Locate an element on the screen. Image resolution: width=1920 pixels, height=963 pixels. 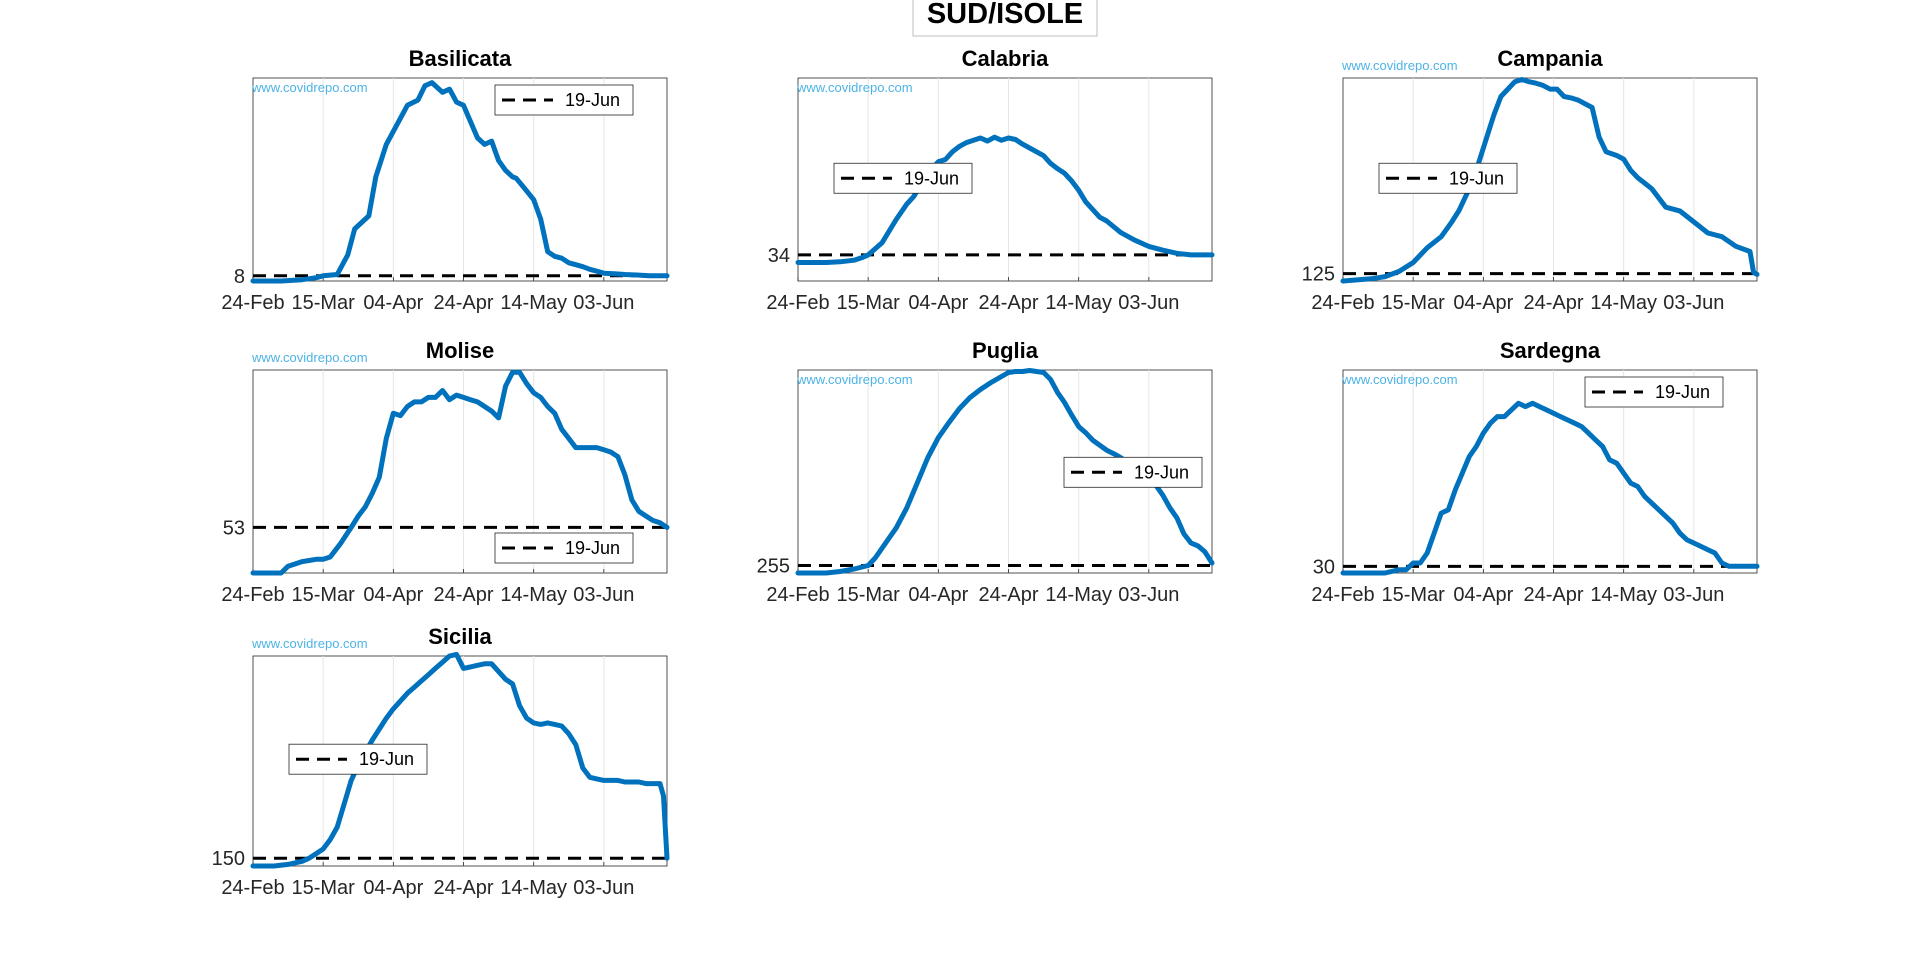
series-line-basilicata is located at coordinates (460, 182).